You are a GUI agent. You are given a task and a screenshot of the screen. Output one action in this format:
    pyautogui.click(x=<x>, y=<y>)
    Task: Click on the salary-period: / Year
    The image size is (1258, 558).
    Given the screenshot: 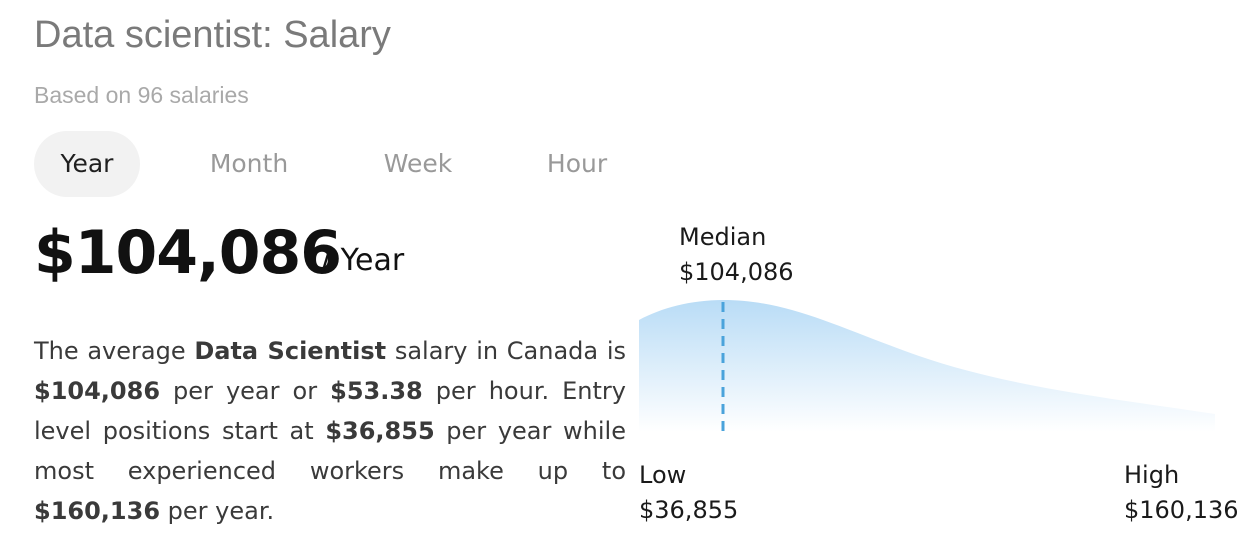 What is the action you would take?
    pyautogui.click(x=363, y=260)
    